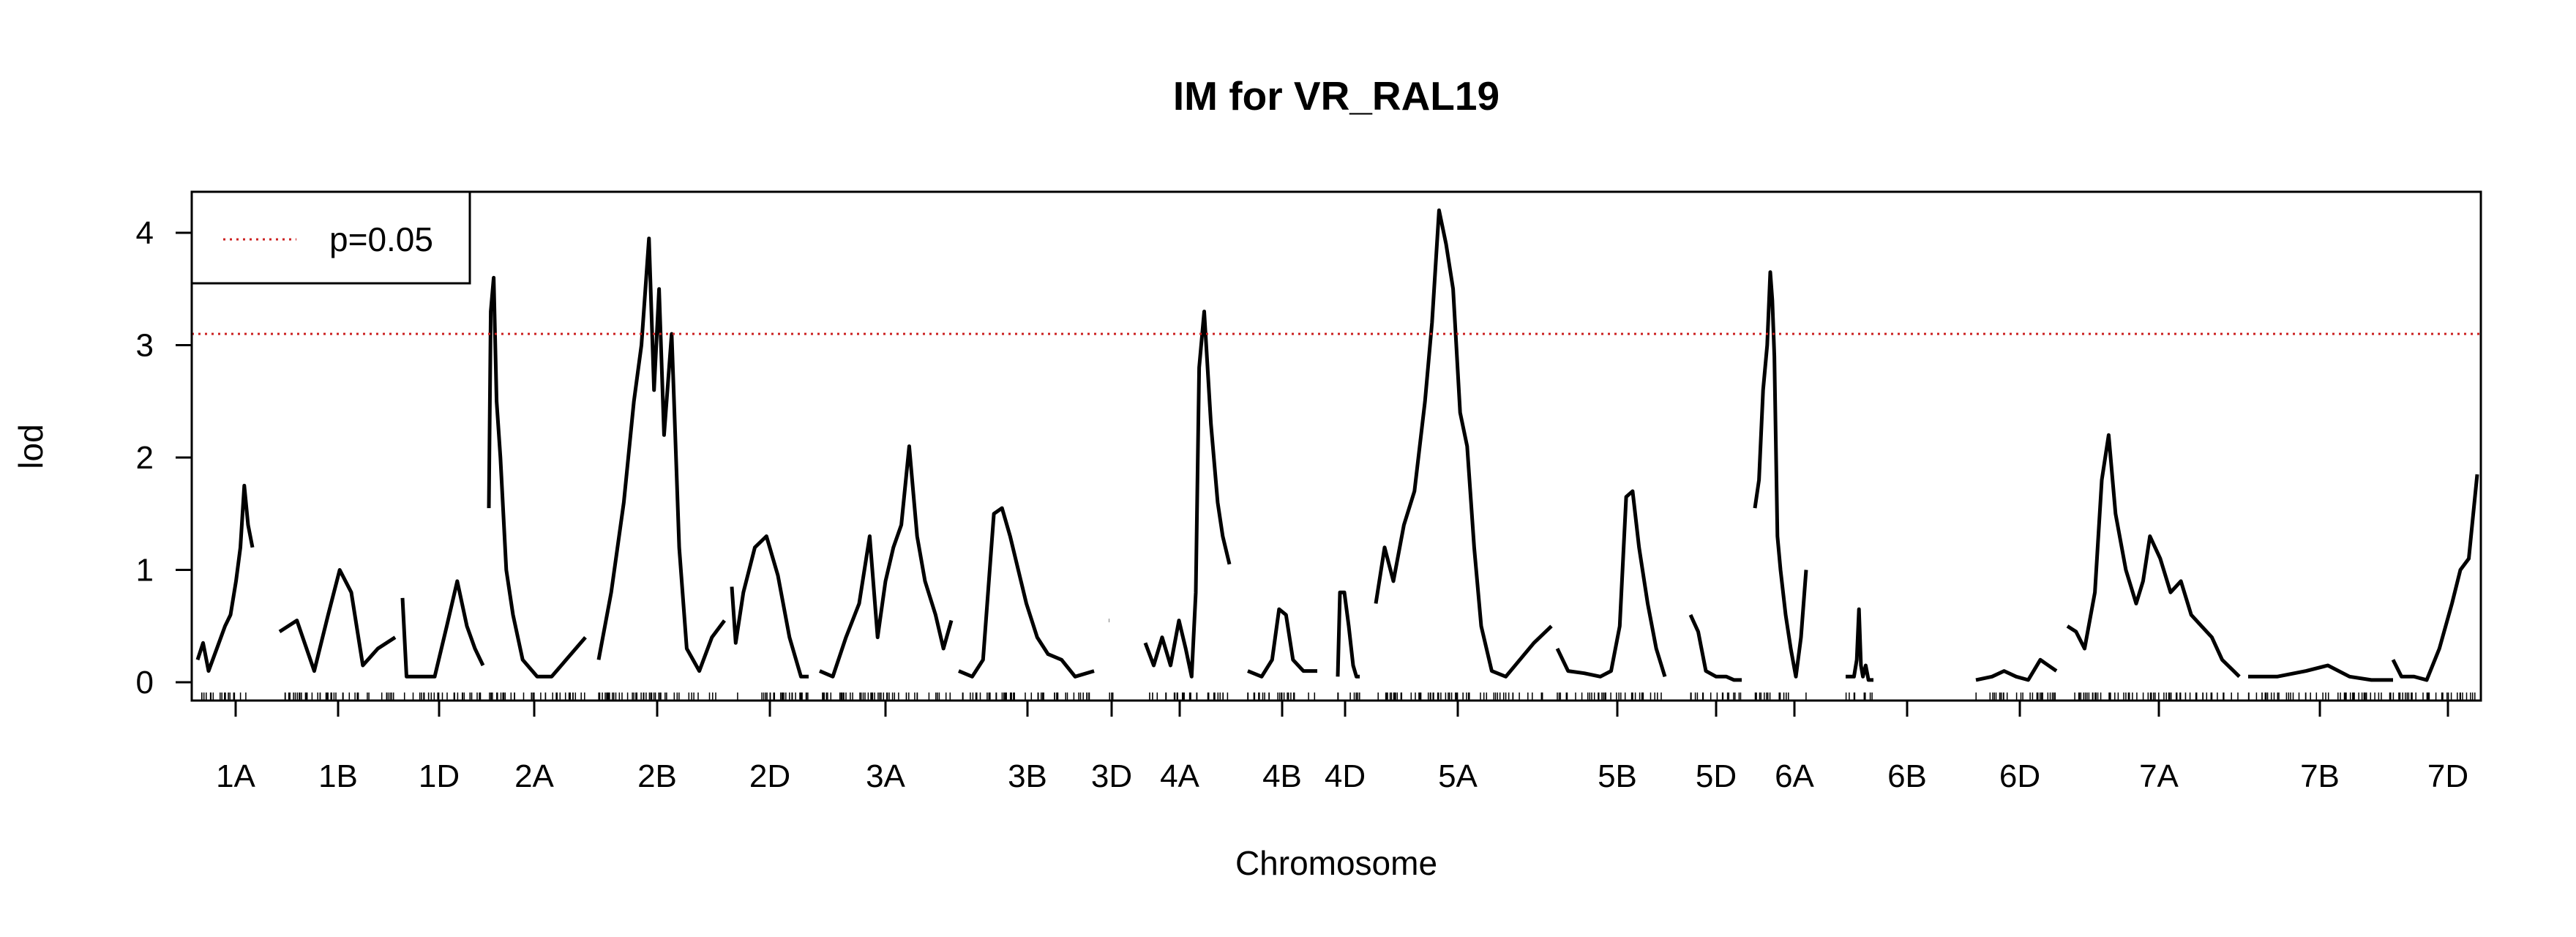 The width and height of the screenshot is (2576, 937). I want to click on x-tick-label-2A: 2A, so click(534, 776).